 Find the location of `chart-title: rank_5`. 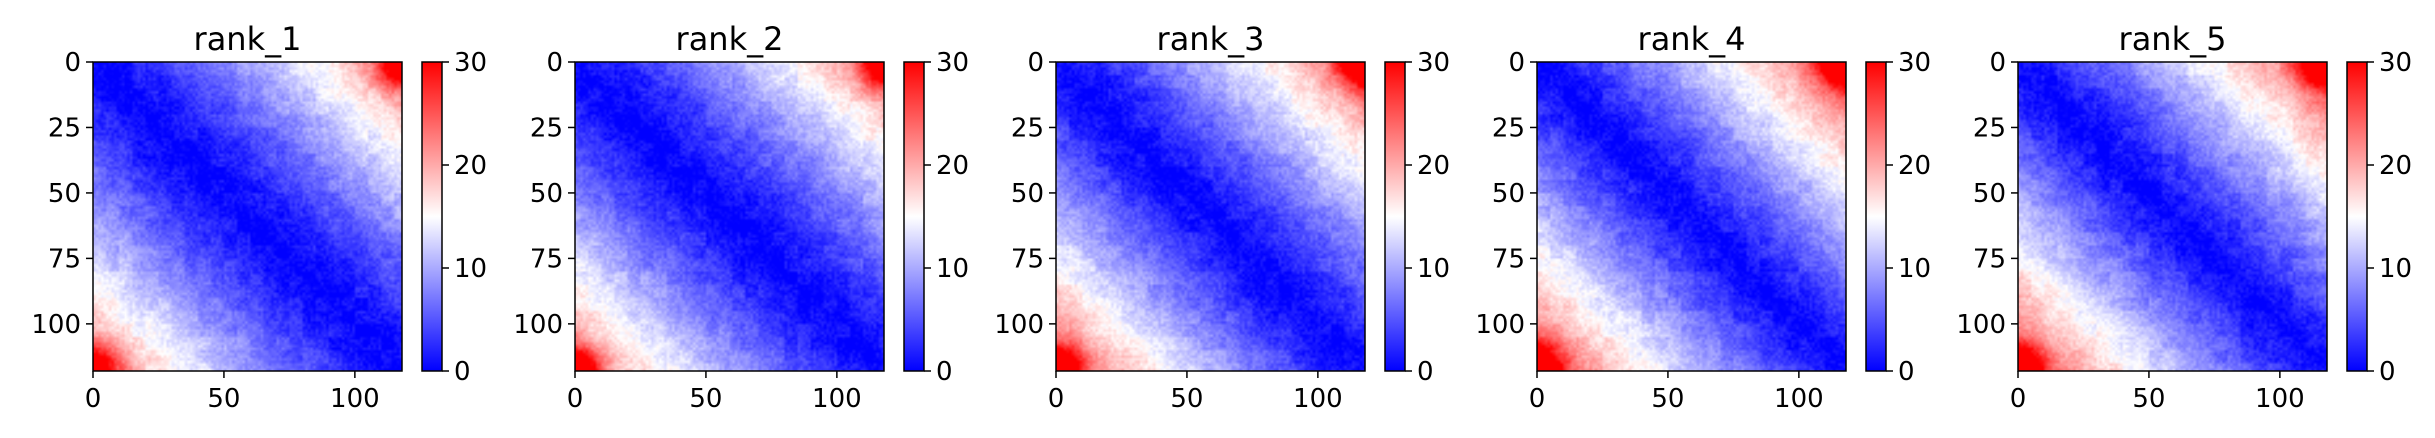

chart-title: rank_5 is located at coordinates (2173, 39).